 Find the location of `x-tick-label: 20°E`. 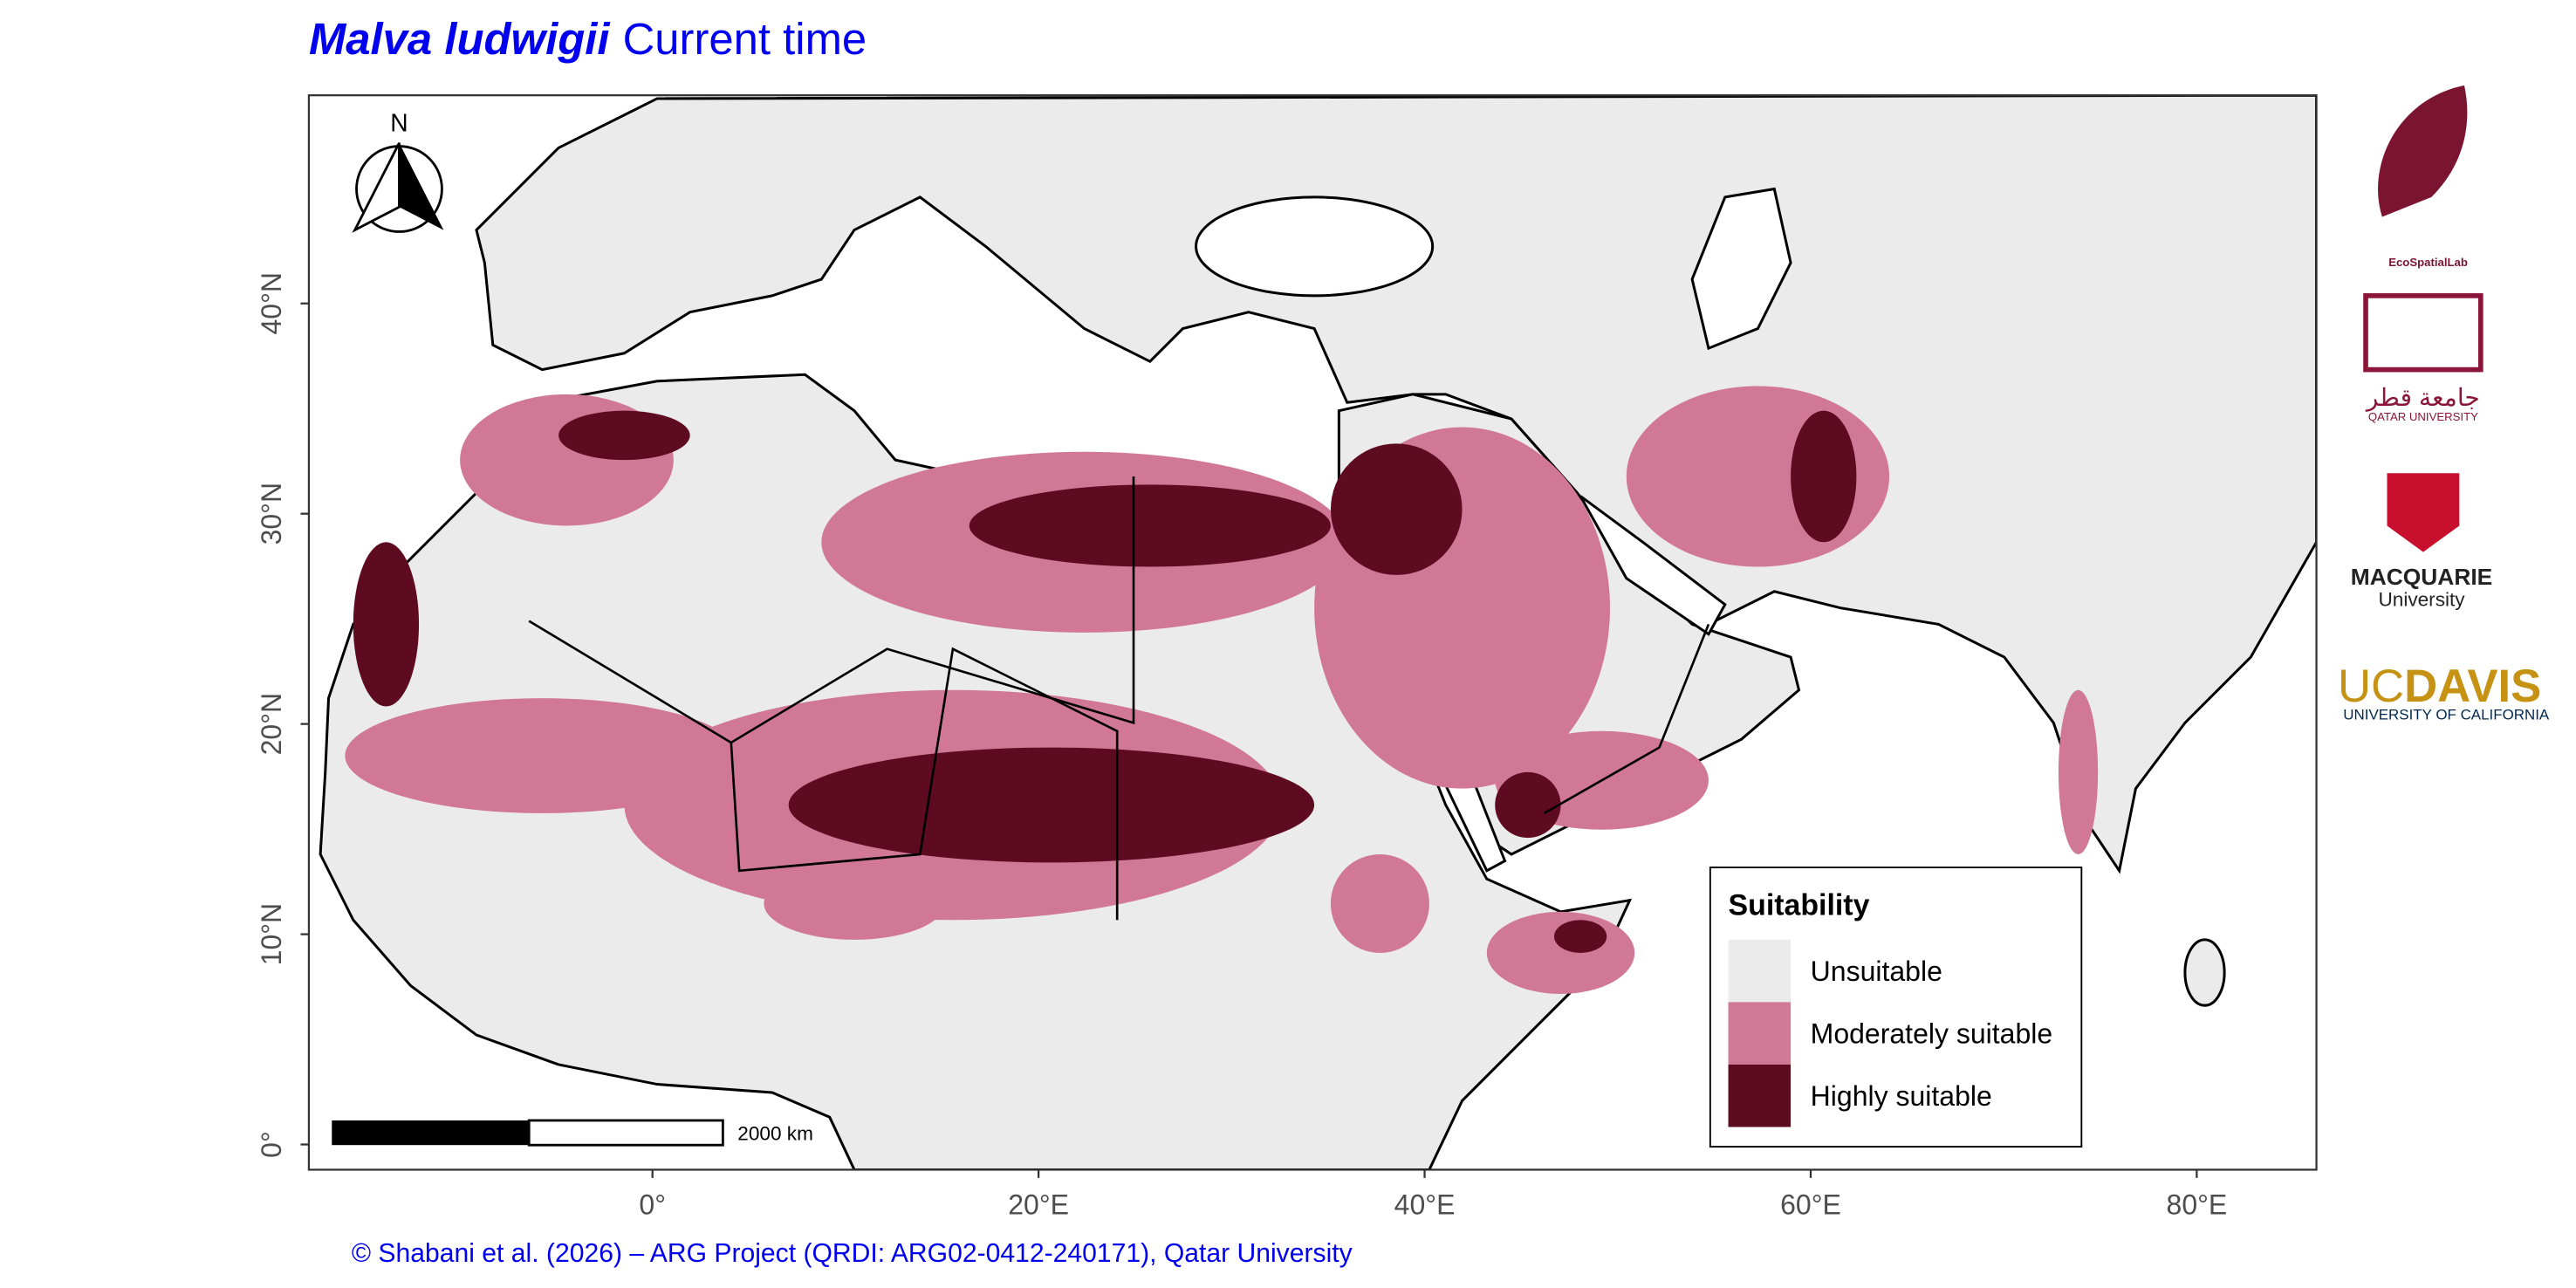

x-tick-label: 20°E is located at coordinates (1039, 1204).